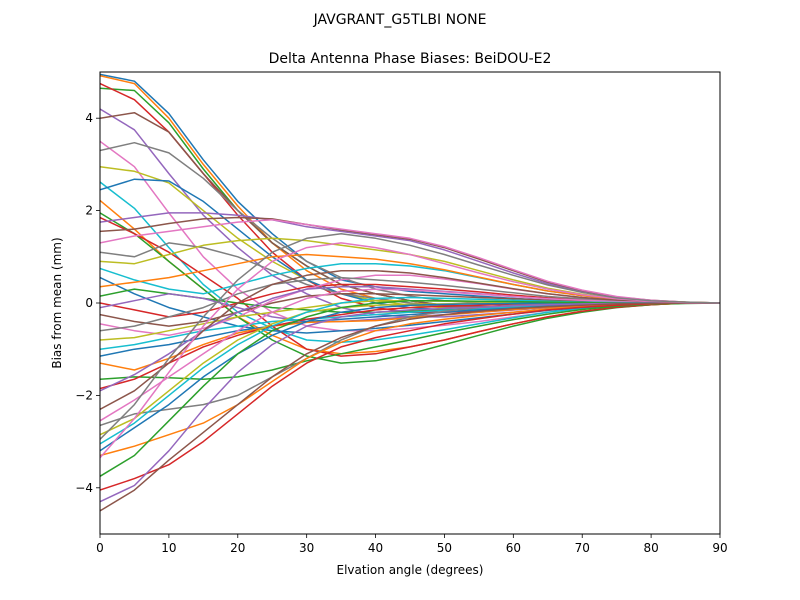 Image resolution: width=800 pixels, height=600 pixels. I want to click on x-tick-label: 0, so click(100, 548).